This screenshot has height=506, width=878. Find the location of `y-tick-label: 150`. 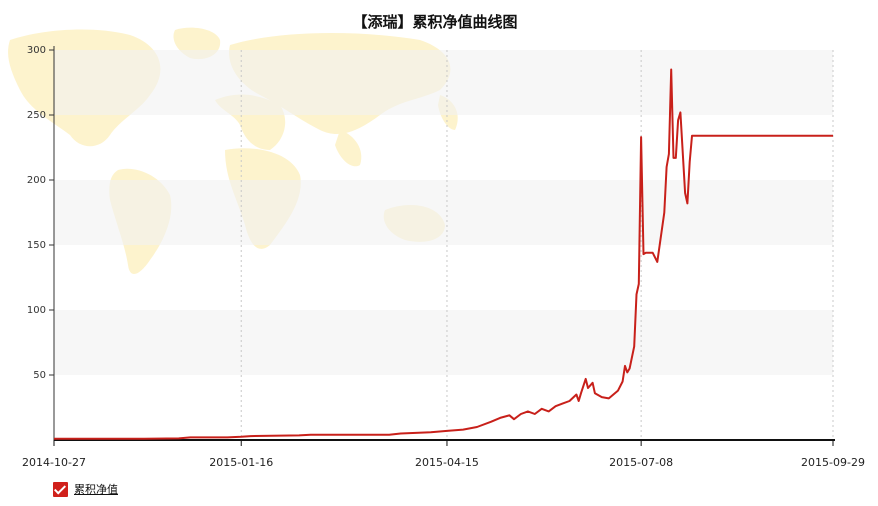

y-tick-label: 150 is located at coordinates (36, 245).